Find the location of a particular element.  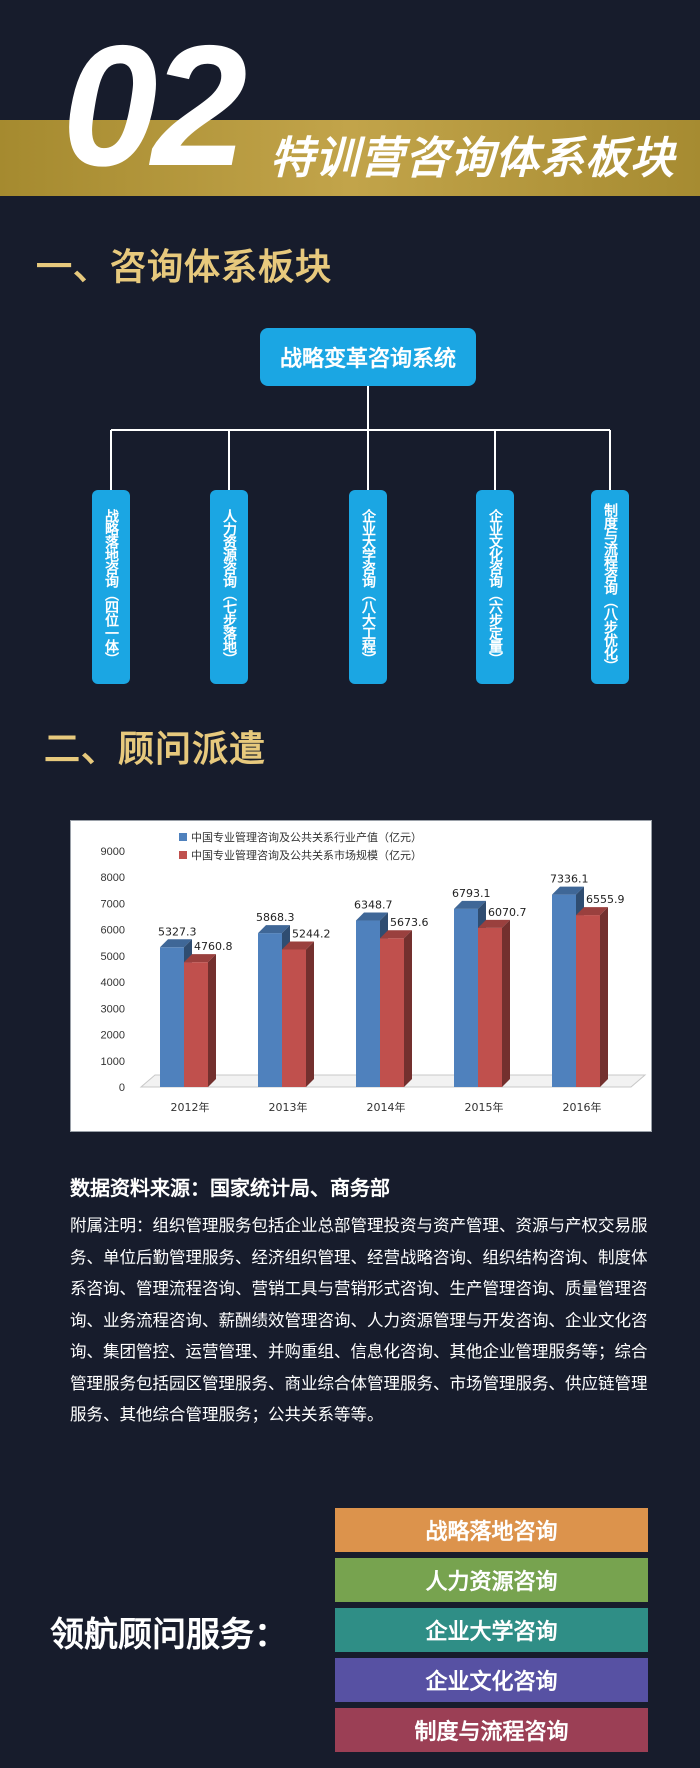

legend-entry: 中国专业管理咨询及公共关系市场规模（亿元） is located at coordinates (306, 855).